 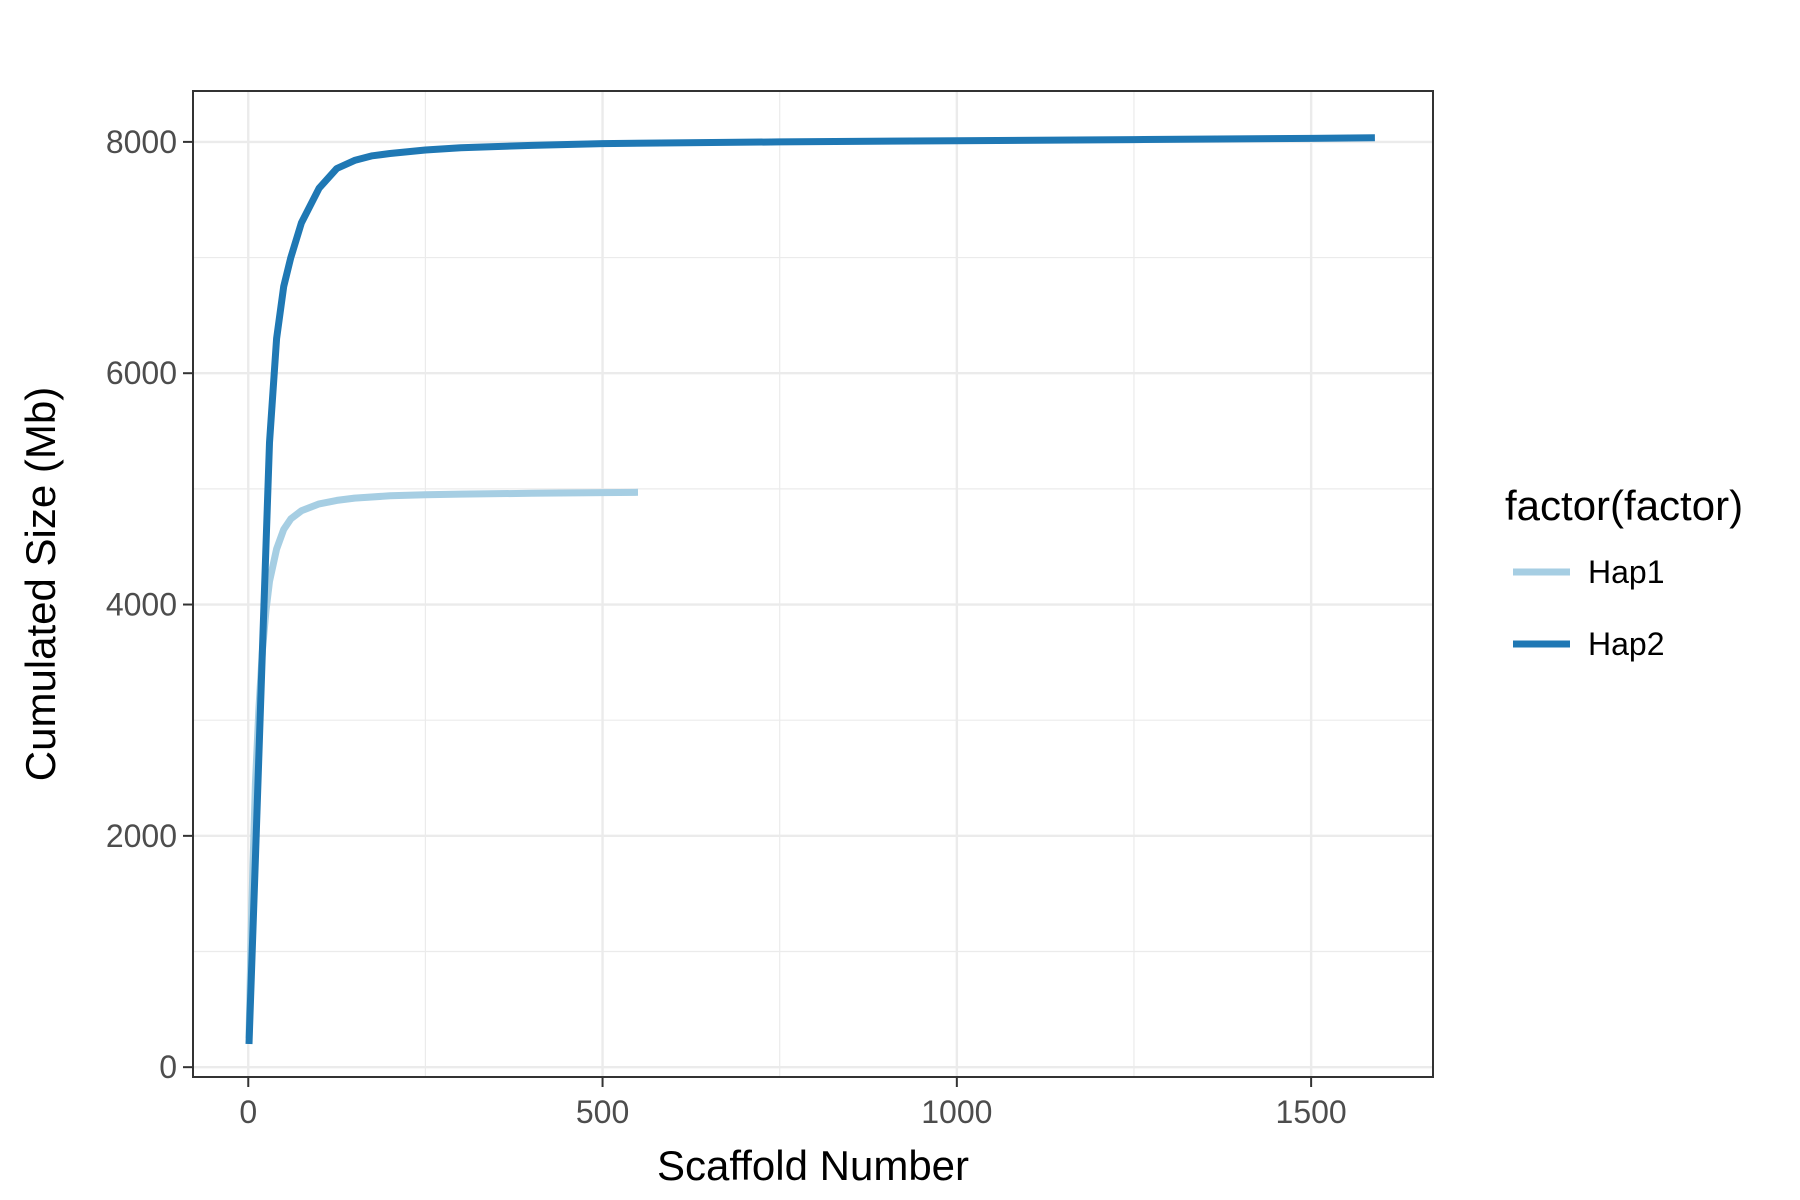 What do you see at coordinates (793, 1103) in the screenshot?
I see `x-axis: 0 500 1000 1500` at bounding box center [793, 1103].